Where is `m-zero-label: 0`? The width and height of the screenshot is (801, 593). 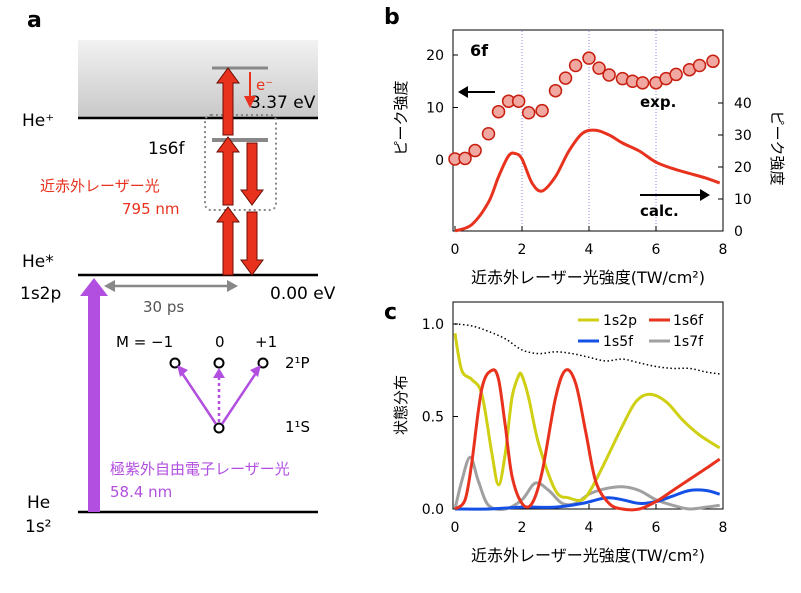
m-zero-label: 0 is located at coordinates (220, 342).